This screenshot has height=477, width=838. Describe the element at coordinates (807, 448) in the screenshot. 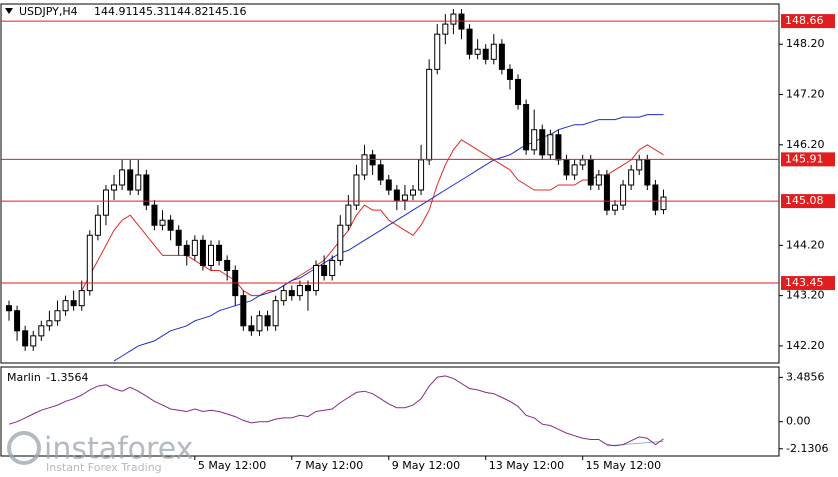

I see `y-tick-label: -2.1306` at that location.